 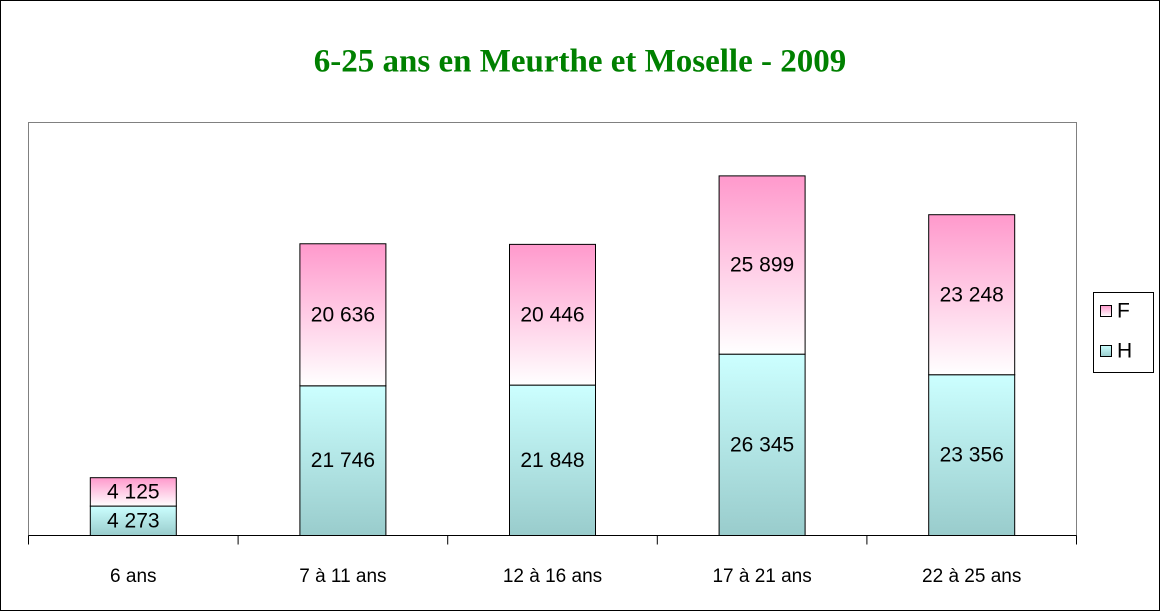 I want to click on data-label: 20 636, so click(x=343, y=314).